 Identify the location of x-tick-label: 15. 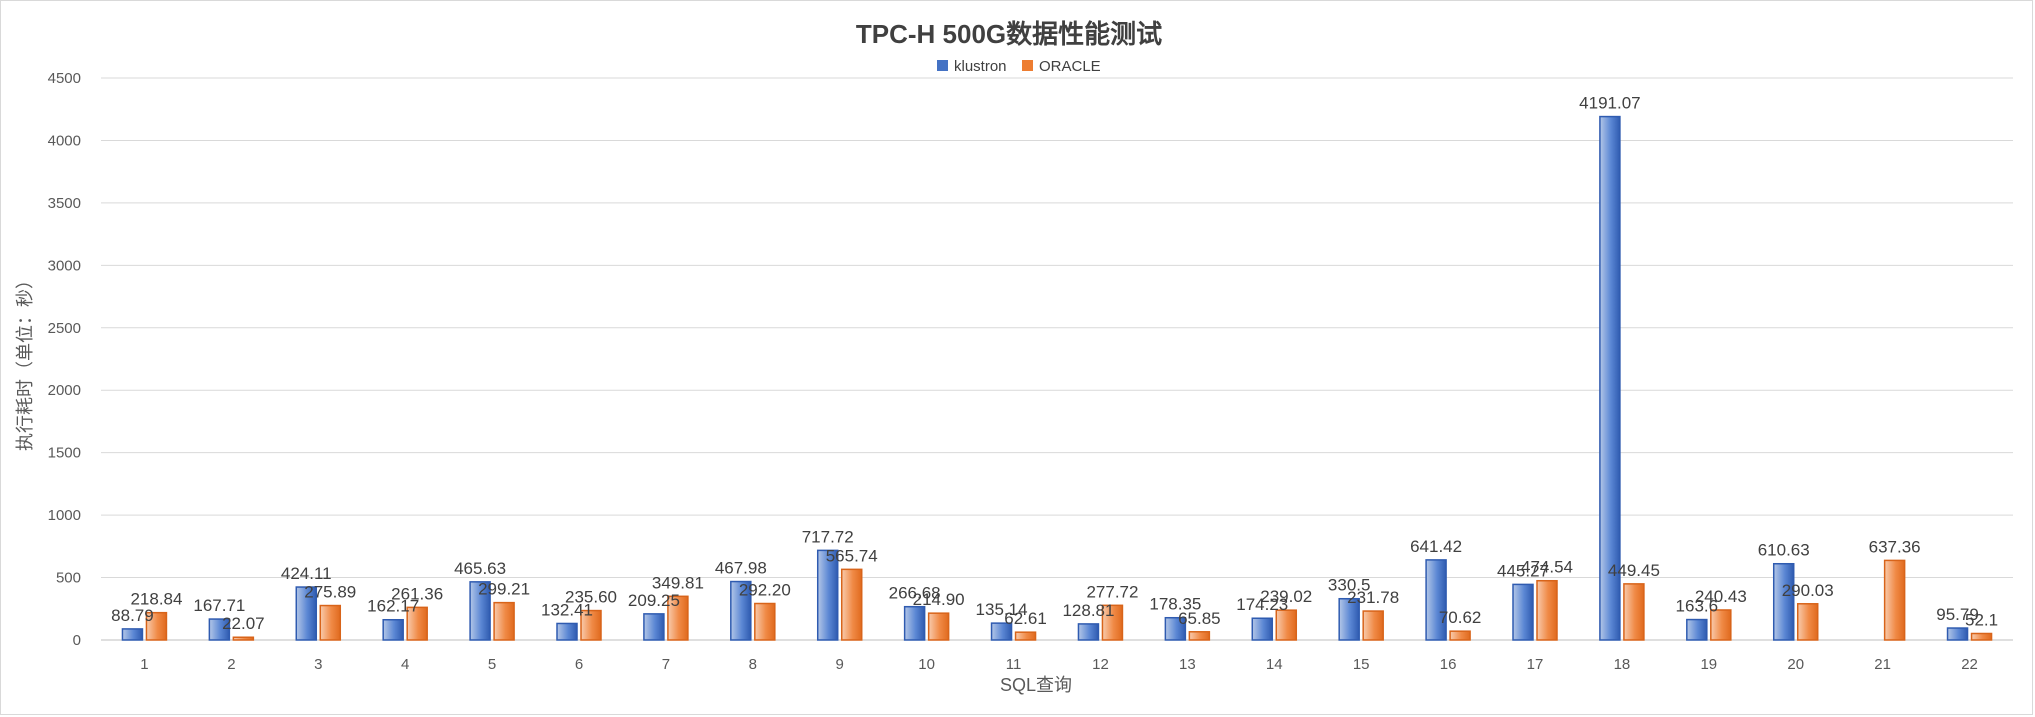
(1361, 664).